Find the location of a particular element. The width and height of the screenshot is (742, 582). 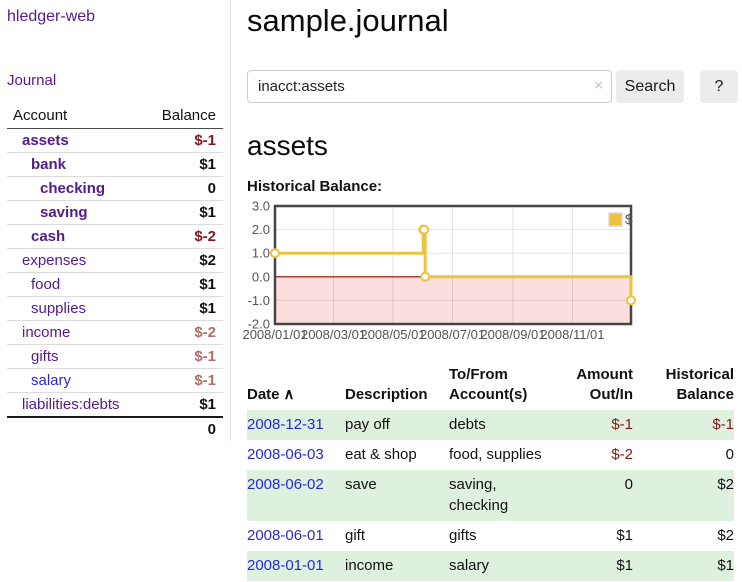

account-row: salary $-1 is located at coordinates (115, 380).